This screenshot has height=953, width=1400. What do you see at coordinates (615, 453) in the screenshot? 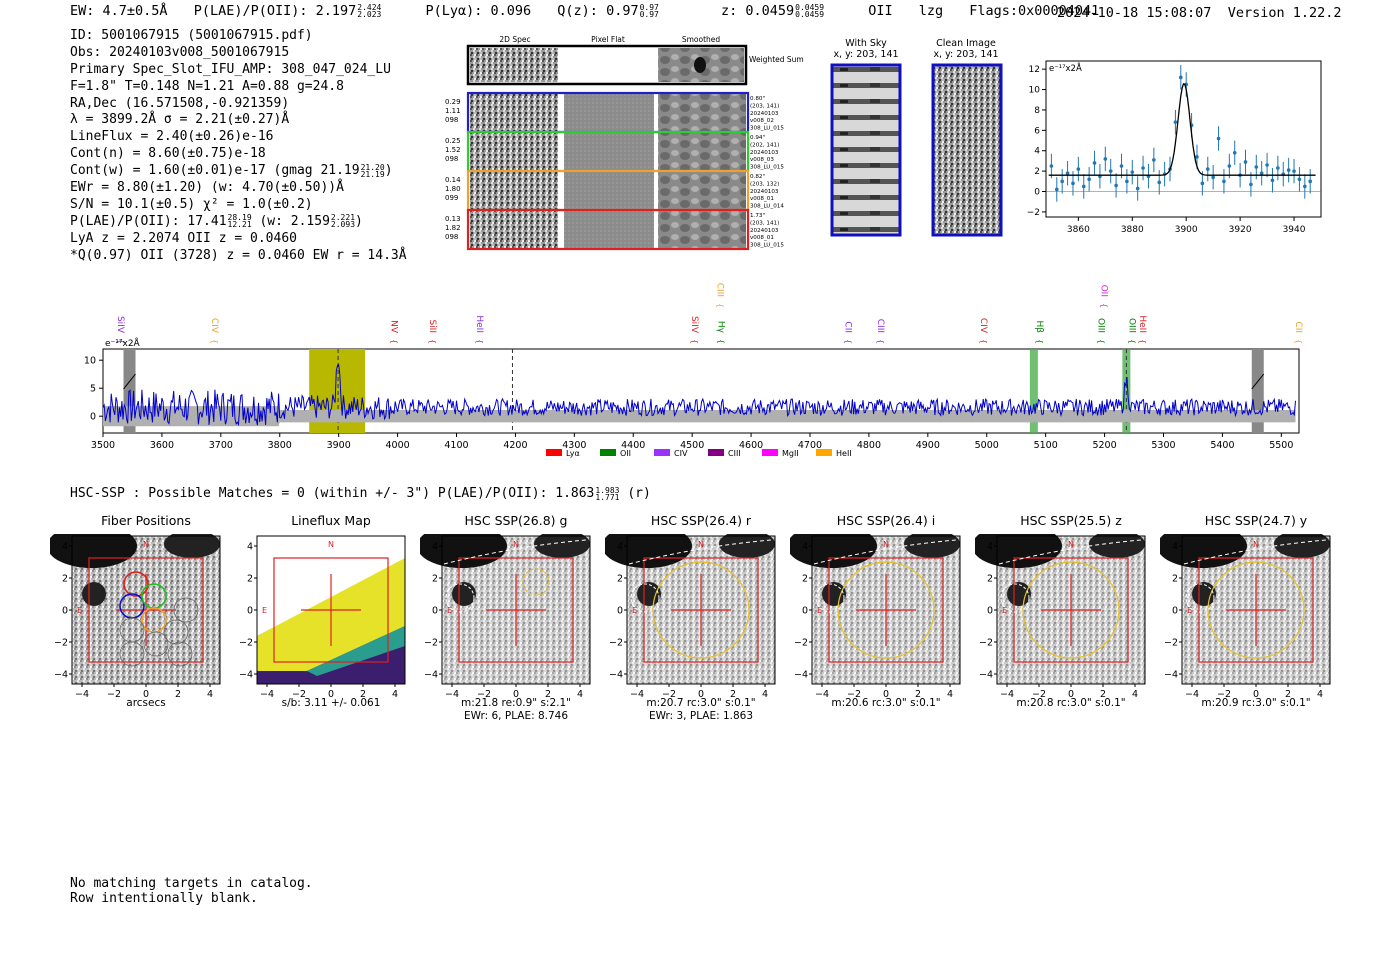
I see `legend-item: OII` at bounding box center [615, 453].